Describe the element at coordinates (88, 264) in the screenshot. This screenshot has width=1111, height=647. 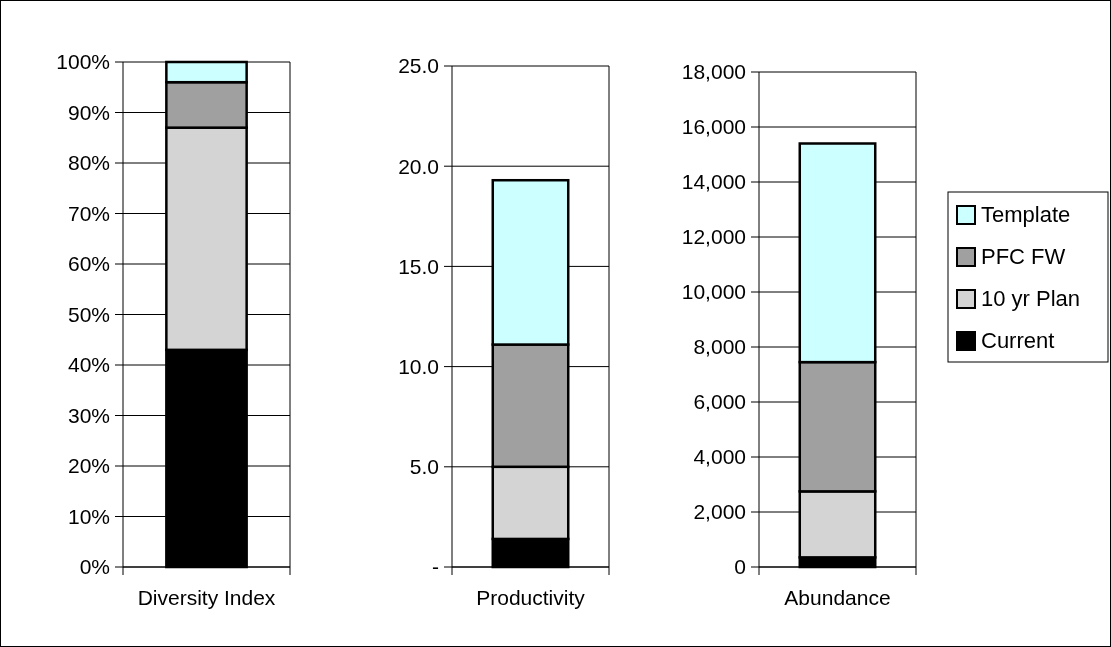
I see `y-tick-label: 60%` at that location.